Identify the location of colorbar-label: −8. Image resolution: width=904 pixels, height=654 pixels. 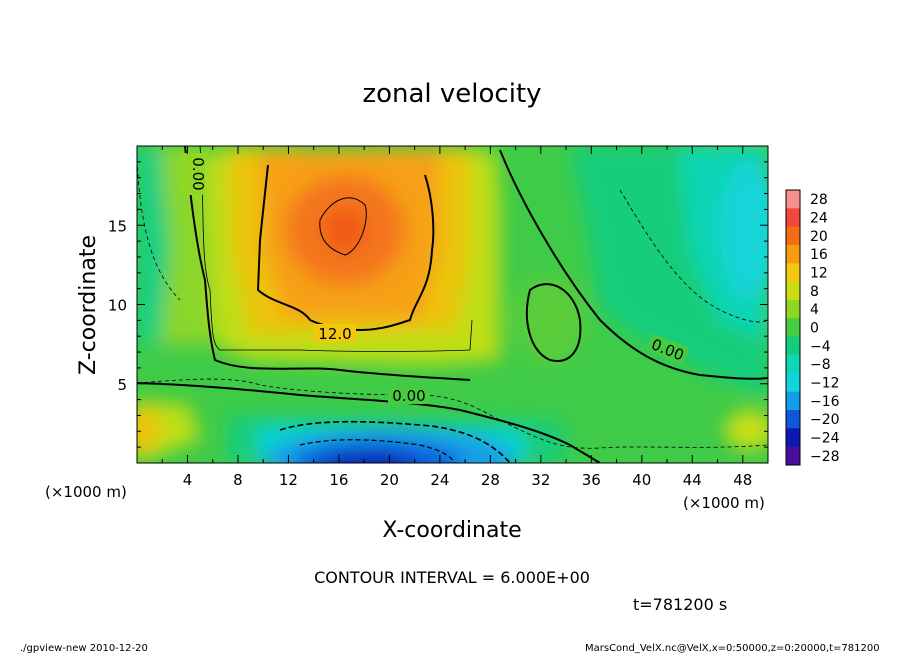
(820, 365).